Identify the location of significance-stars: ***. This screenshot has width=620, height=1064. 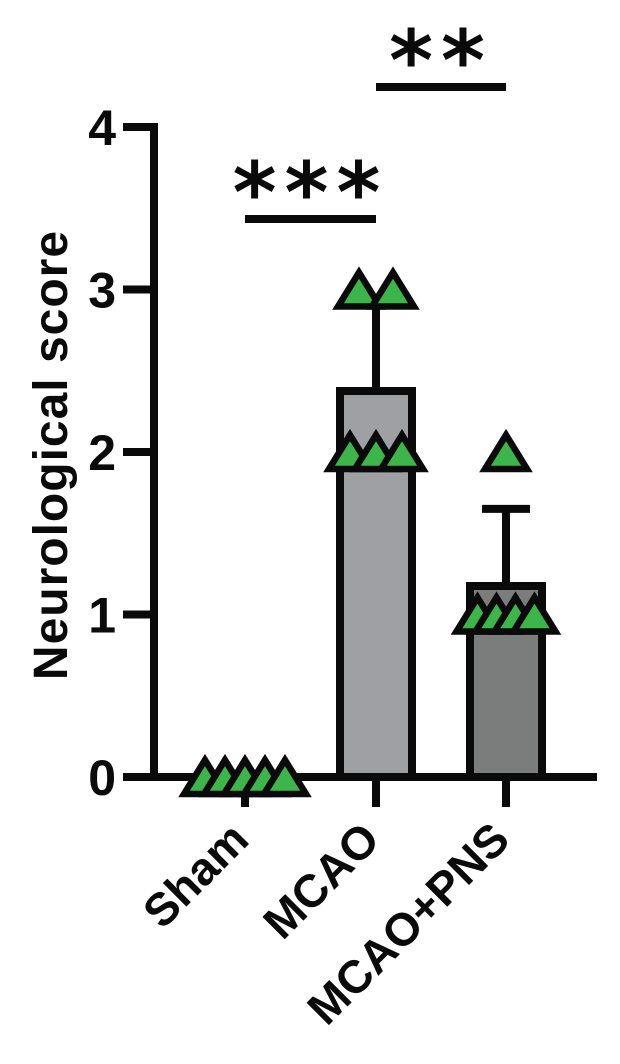
(311, 193).